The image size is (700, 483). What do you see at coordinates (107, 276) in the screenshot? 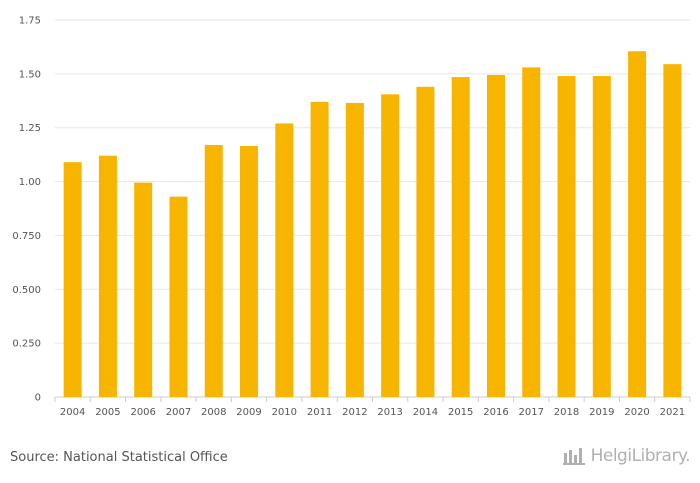
I see `bar-2005` at bounding box center [107, 276].